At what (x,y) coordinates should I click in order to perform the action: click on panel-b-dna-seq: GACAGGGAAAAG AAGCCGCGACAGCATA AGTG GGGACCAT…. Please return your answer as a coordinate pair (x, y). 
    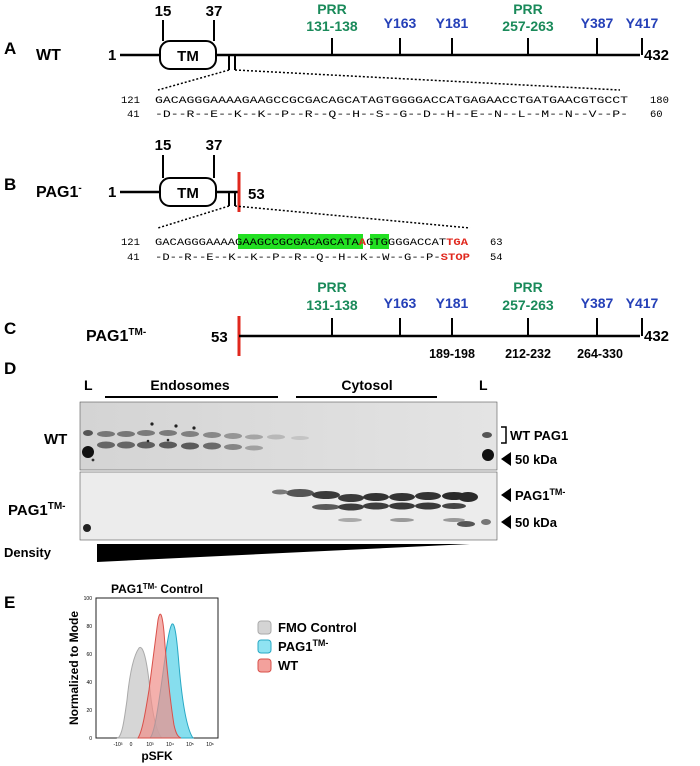
    Looking at the image, I should click on (312, 243).